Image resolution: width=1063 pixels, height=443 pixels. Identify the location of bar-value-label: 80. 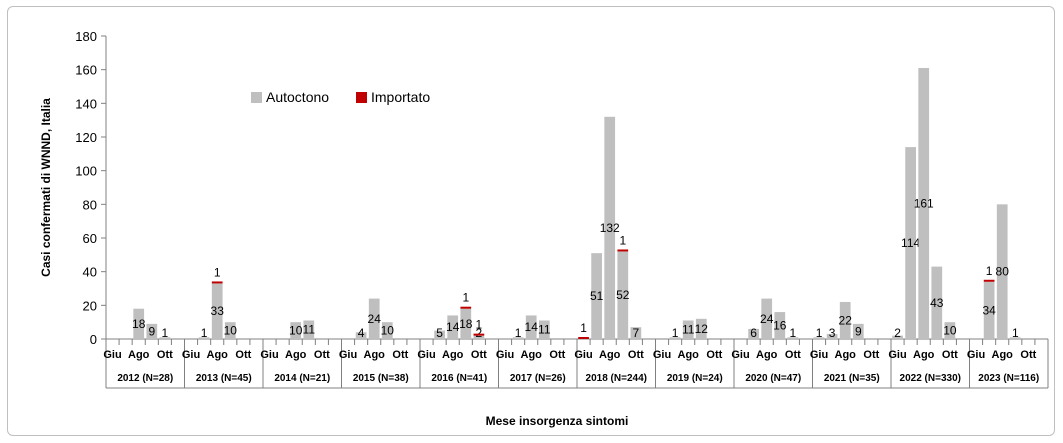
(1003, 272).